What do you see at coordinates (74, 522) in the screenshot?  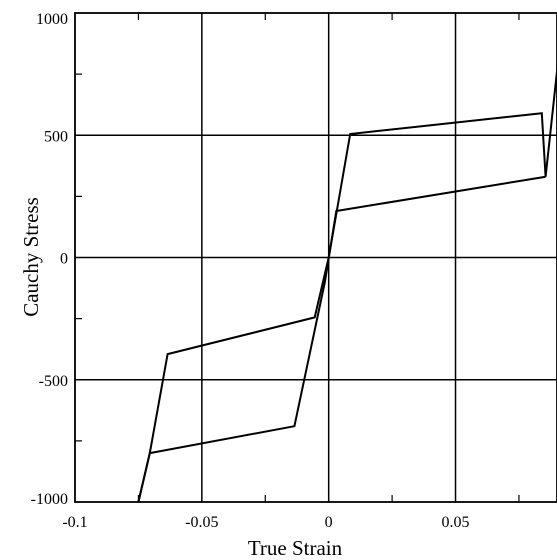 I see `x-tick-label: -0.1` at bounding box center [74, 522].